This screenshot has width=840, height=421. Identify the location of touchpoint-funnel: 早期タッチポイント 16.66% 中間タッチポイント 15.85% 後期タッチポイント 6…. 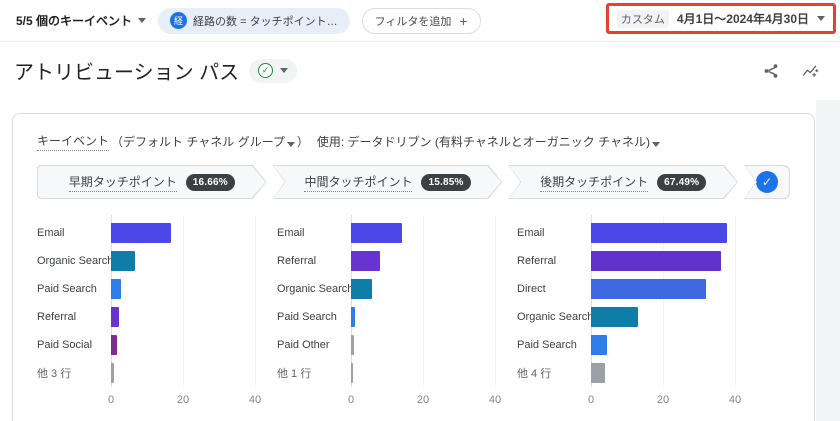
(414, 182).